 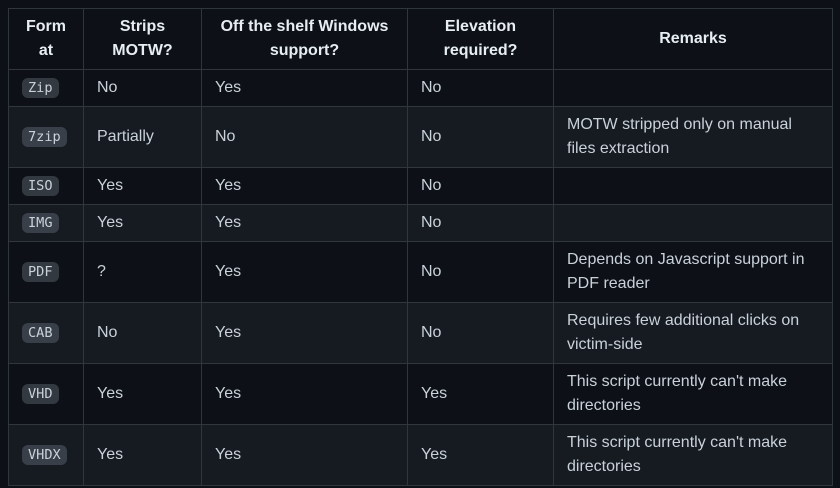 I want to click on format-code-badge: CAB, so click(x=40, y=333).